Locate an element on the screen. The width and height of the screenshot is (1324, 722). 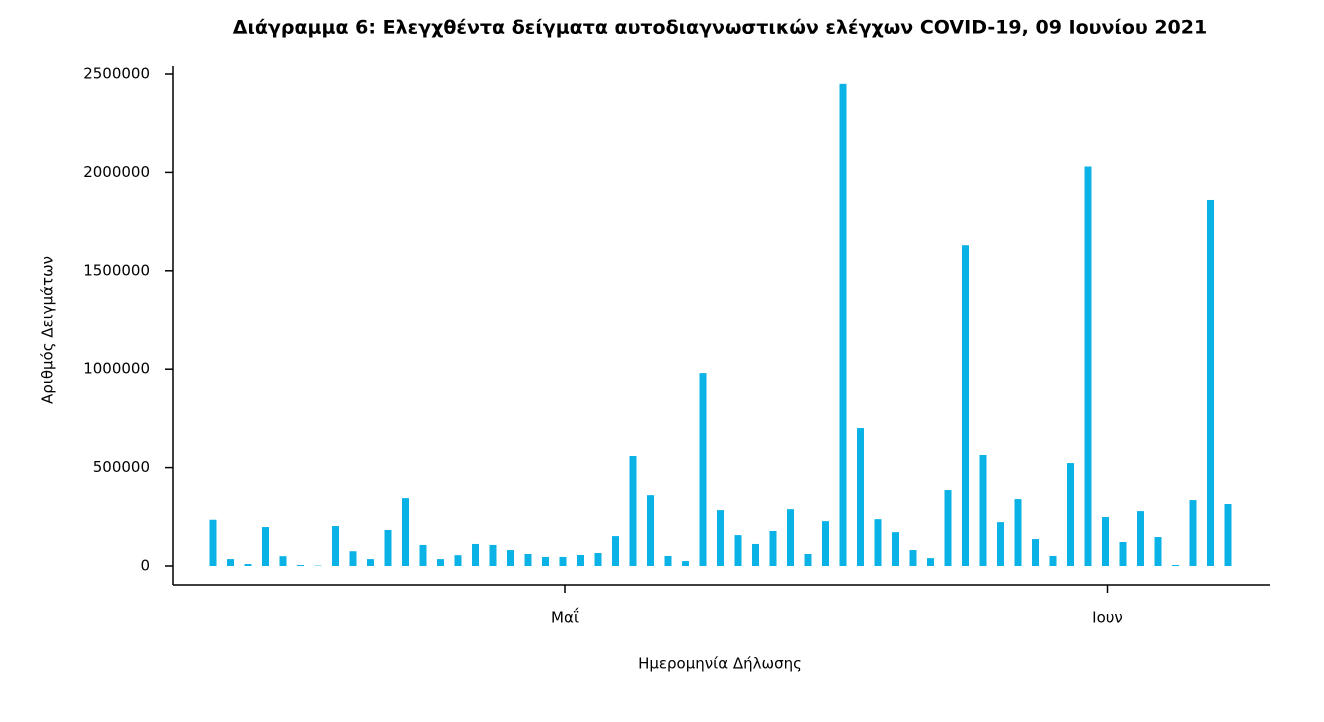
y-tick-label: 500000 is located at coordinates (121, 467).